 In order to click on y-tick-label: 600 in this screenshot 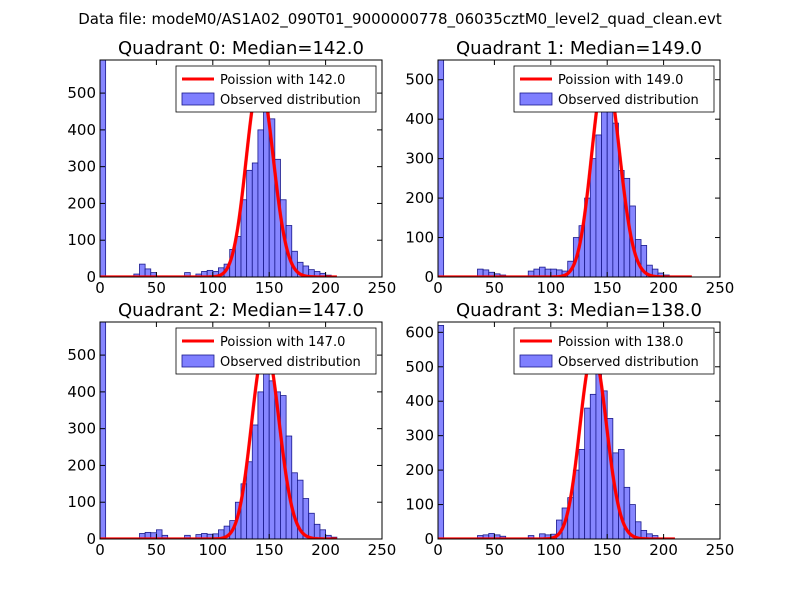, I will do `click(419, 332)`.